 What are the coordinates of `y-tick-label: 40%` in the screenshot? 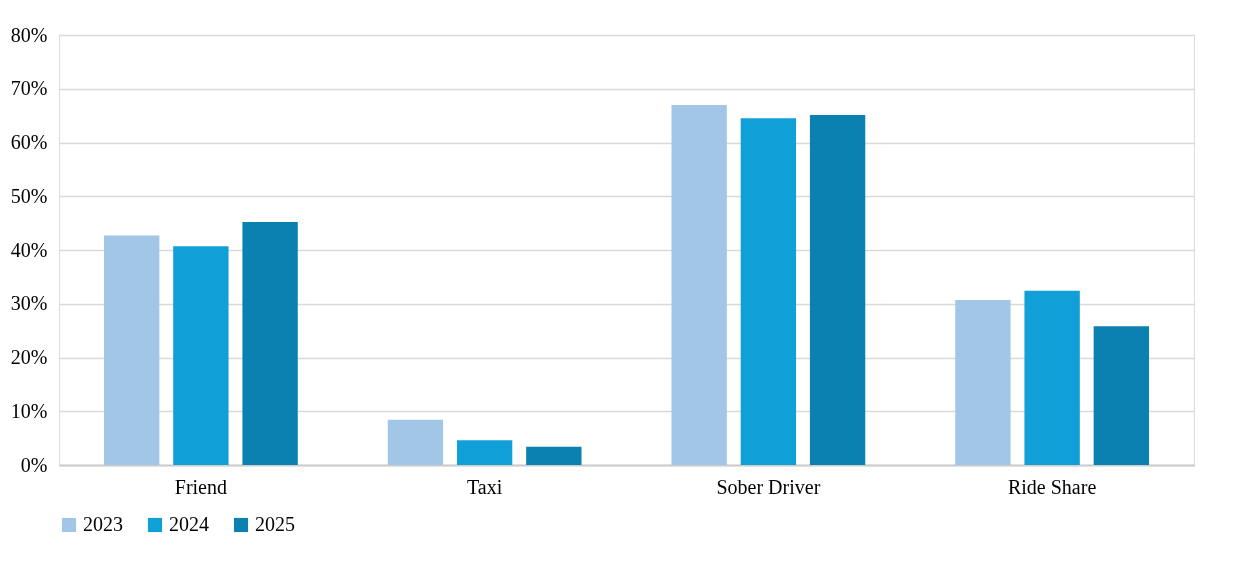 It's located at (29, 249).